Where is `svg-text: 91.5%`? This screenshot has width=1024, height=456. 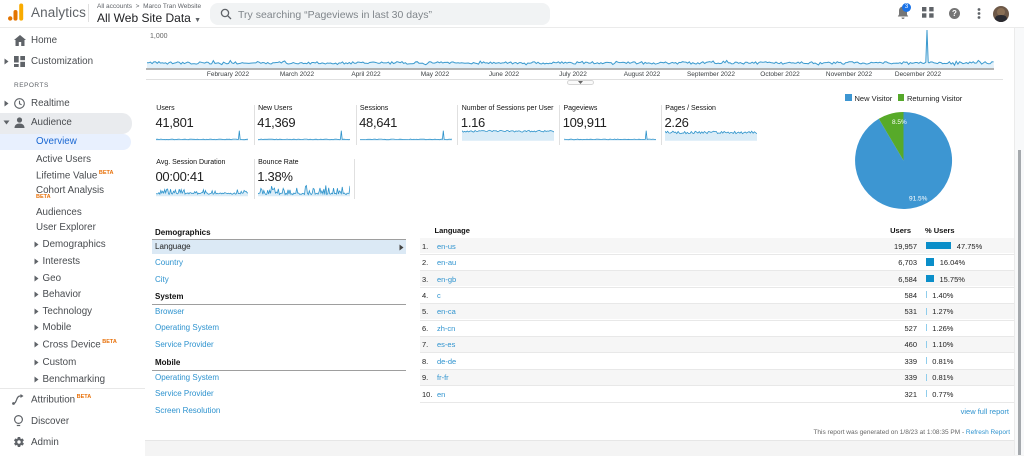
svg-text: 91.5% is located at coordinates (918, 199).